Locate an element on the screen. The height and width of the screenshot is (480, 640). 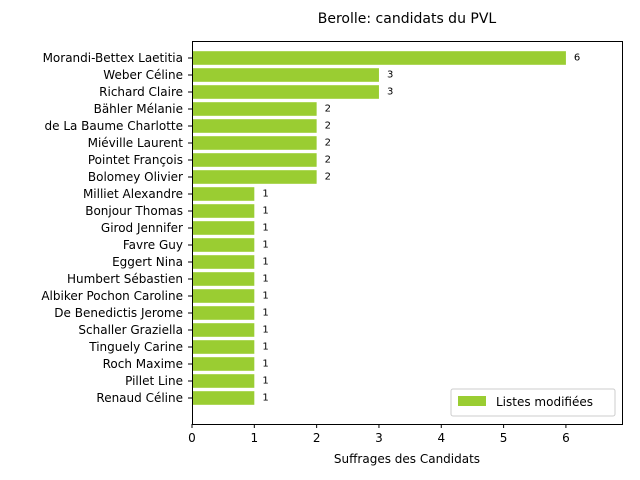
category-label: Humbert Sébastien is located at coordinates (125, 279).